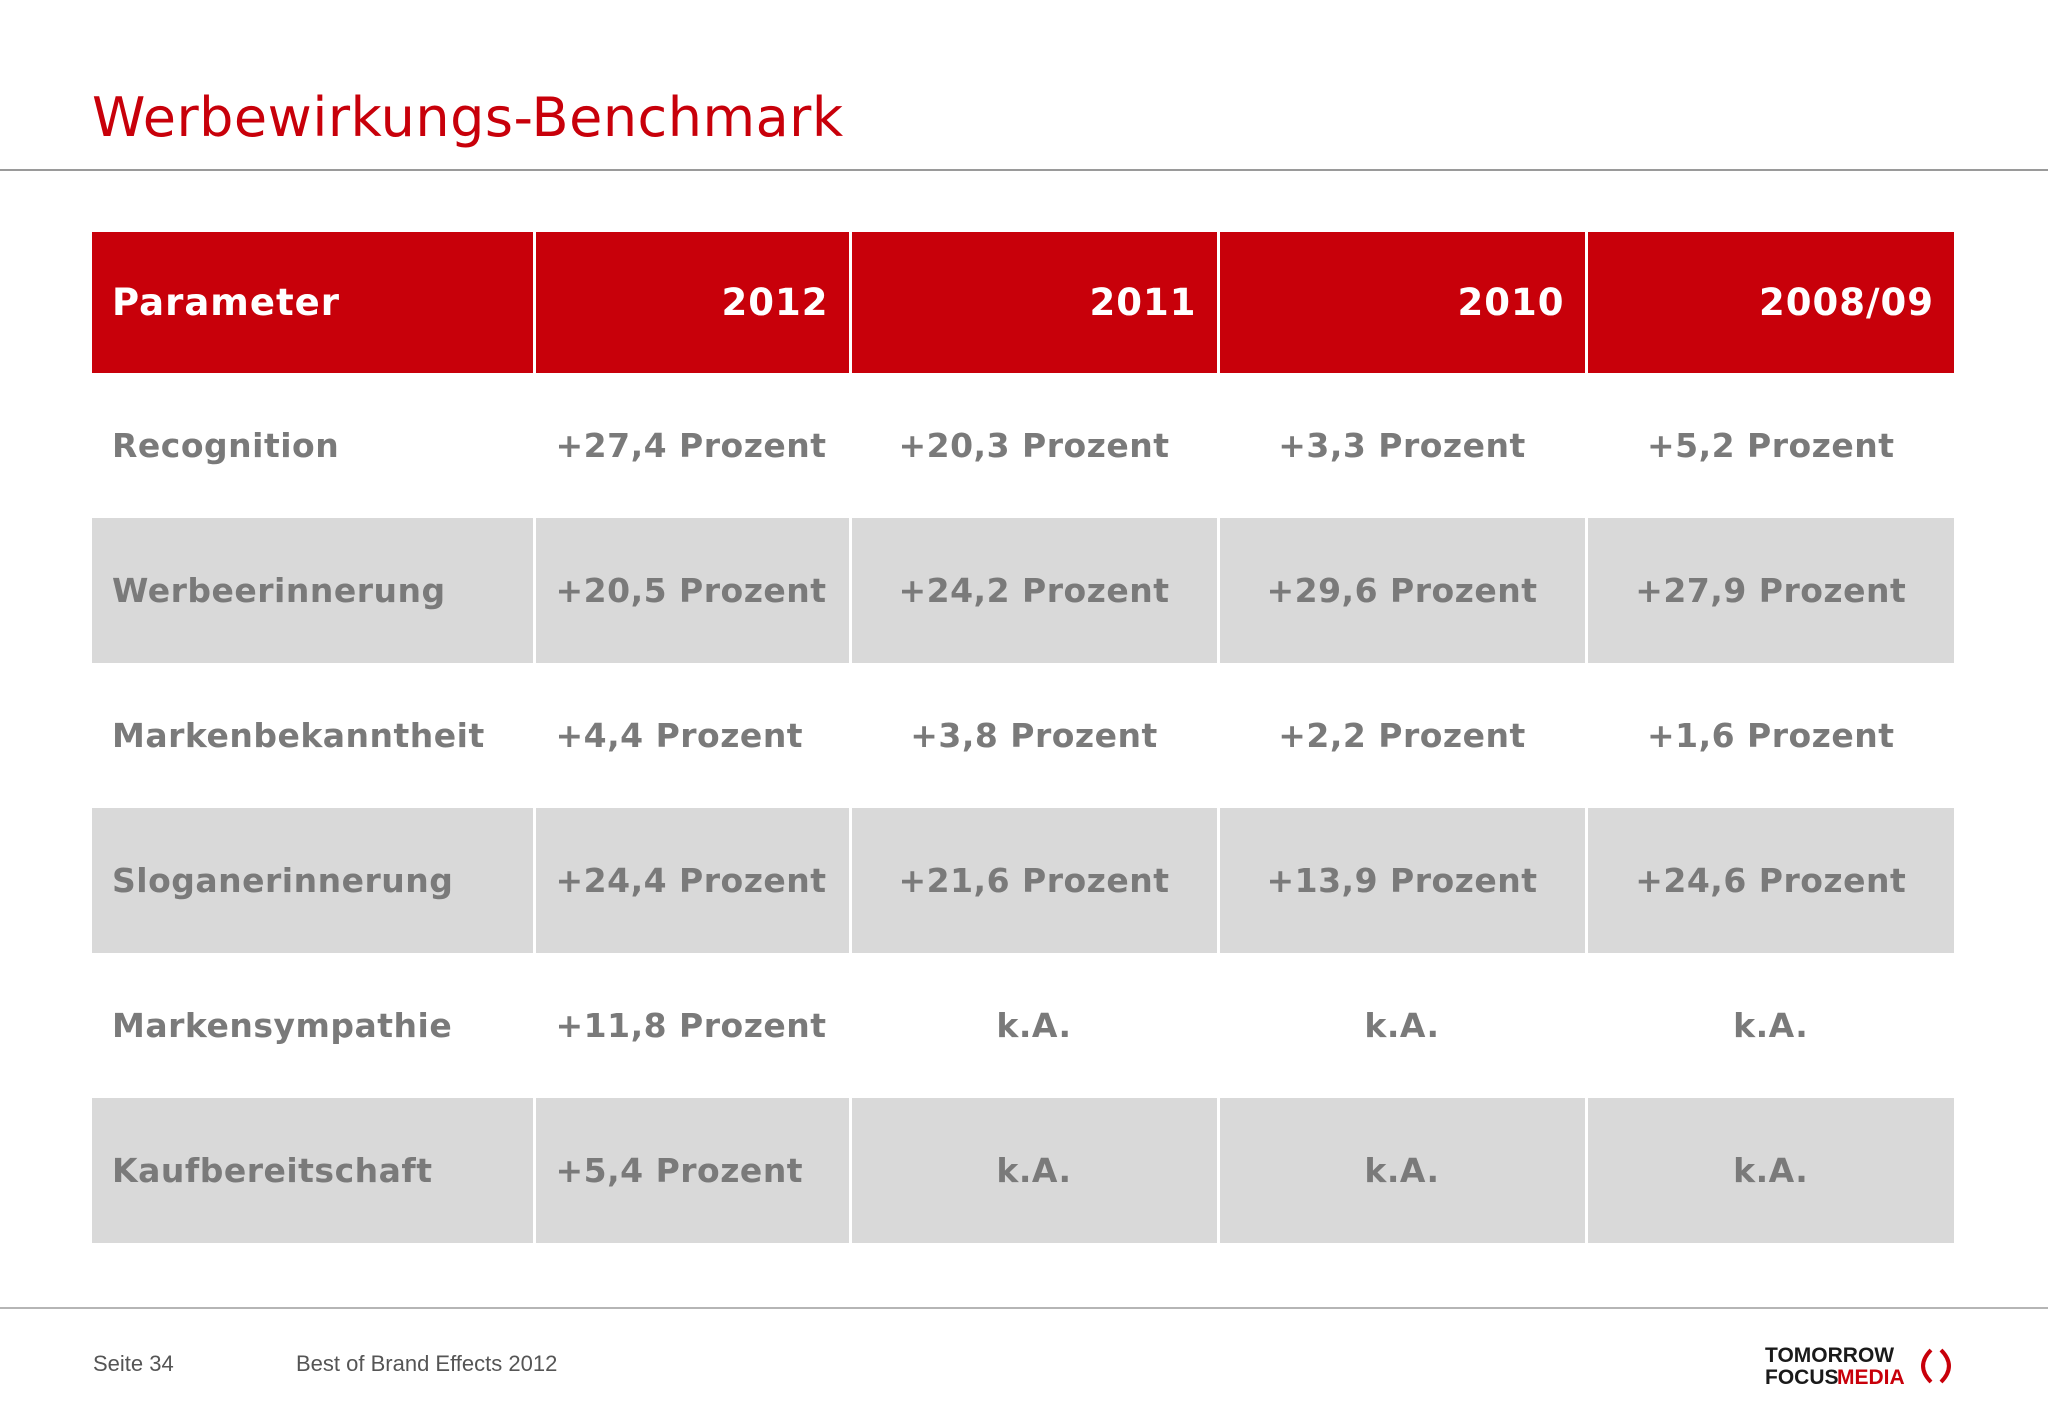 This screenshot has height=1418, width=2048. I want to click on cell-2012: +5,4 Prozent, so click(693, 1170).